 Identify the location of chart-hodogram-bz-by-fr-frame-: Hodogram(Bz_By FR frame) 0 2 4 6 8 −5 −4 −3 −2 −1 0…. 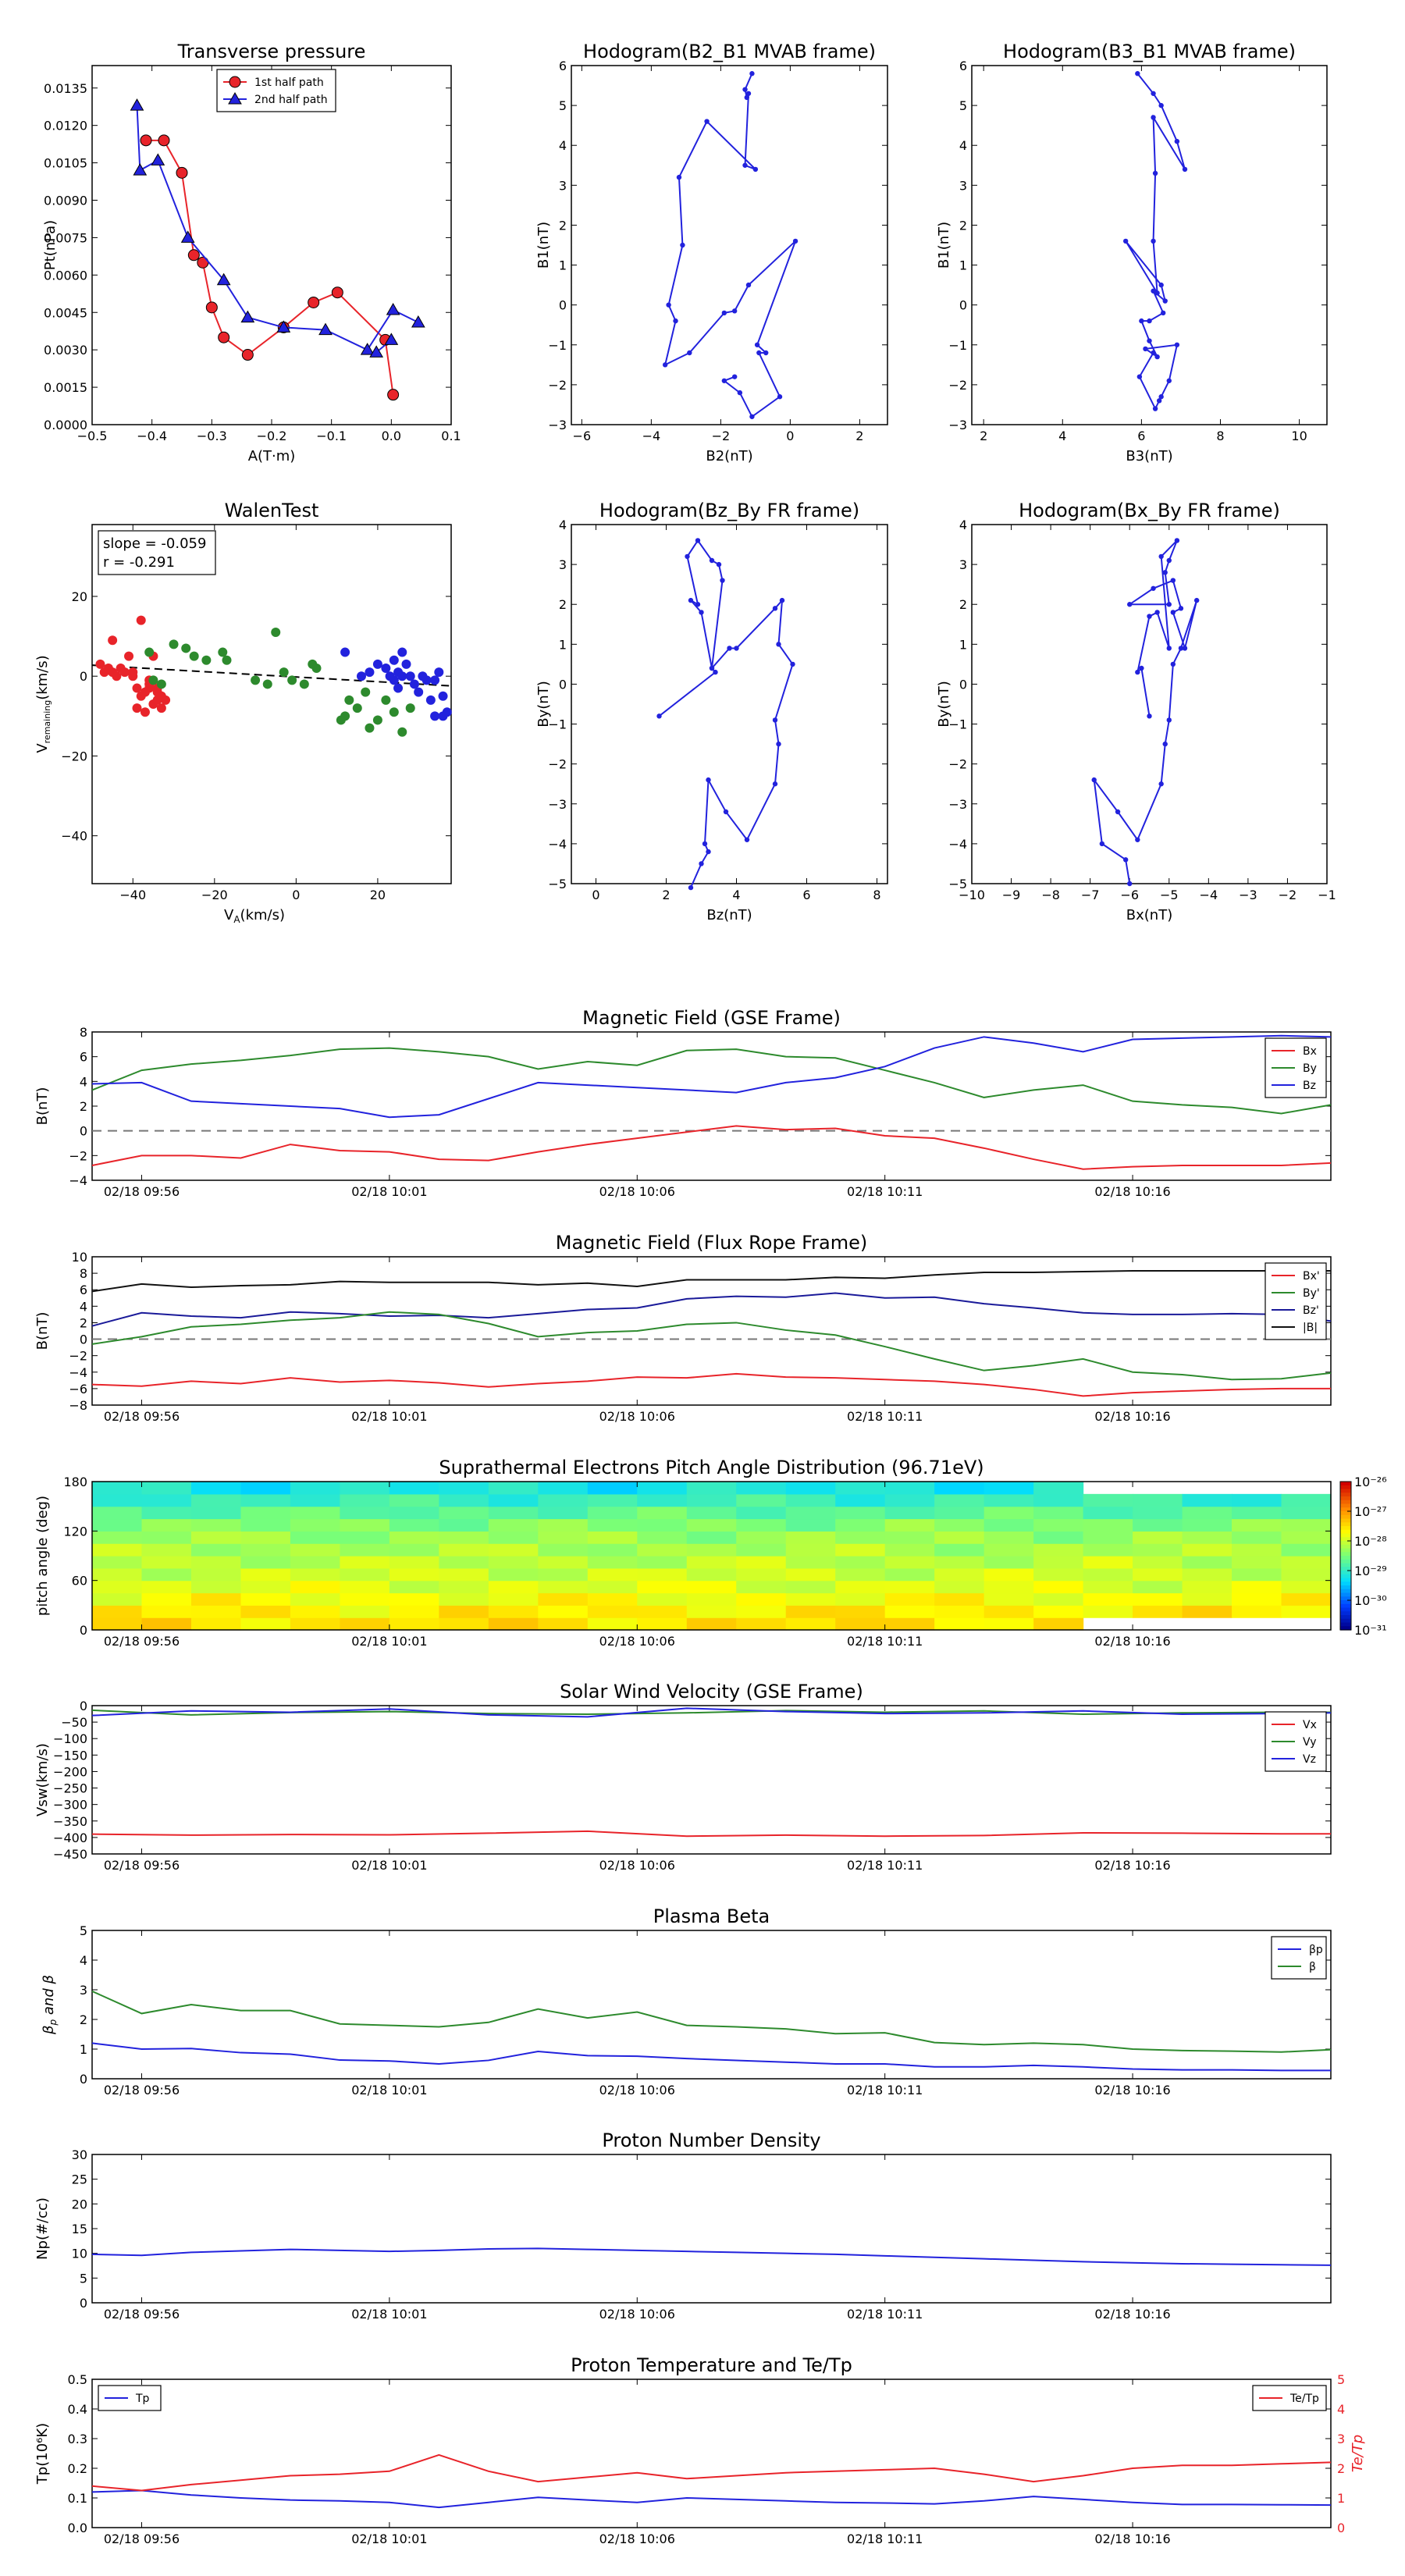
(712, 711).